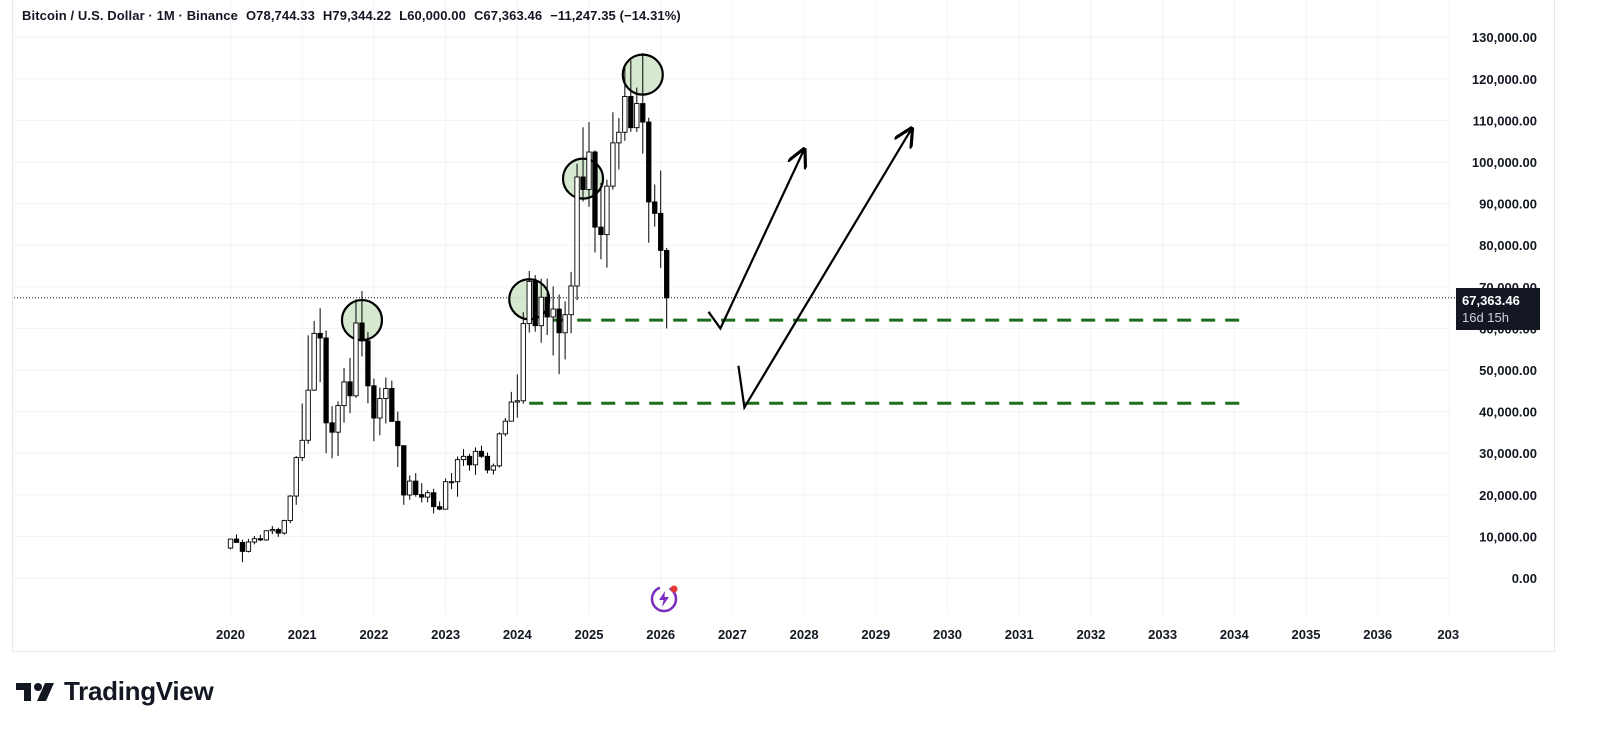  What do you see at coordinates (1504, 79) in the screenshot?
I see `y-axis-tick-label: 120,000.00` at bounding box center [1504, 79].